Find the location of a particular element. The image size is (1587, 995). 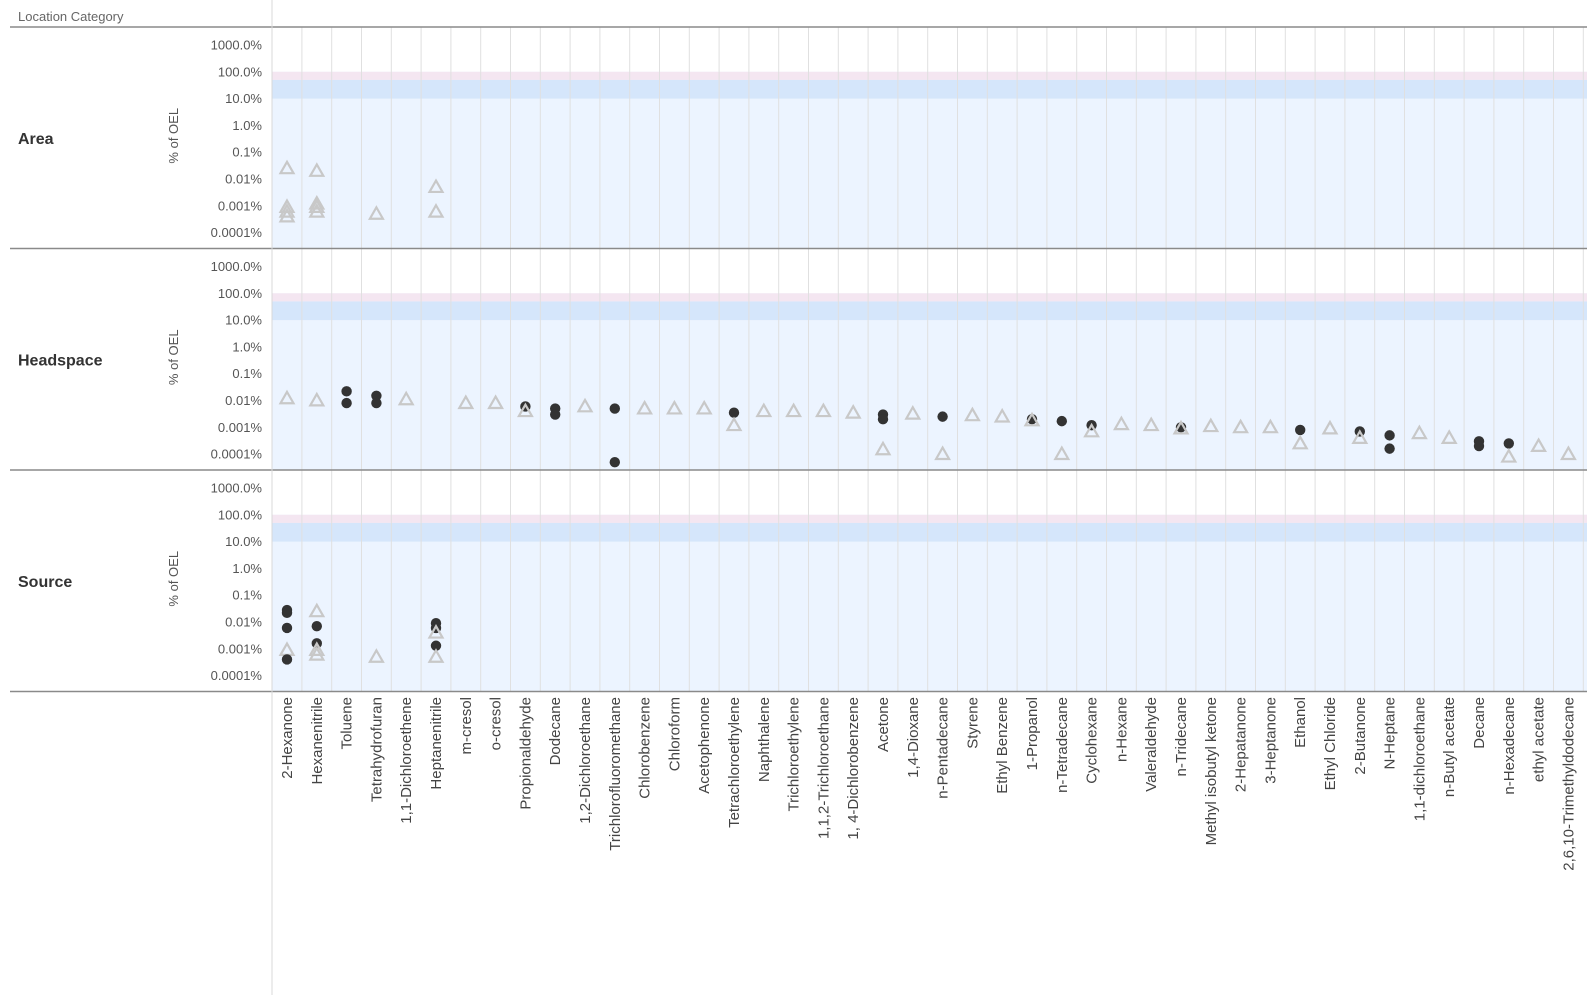

category-label: Hexanenitrile is located at coordinates (317, 741).